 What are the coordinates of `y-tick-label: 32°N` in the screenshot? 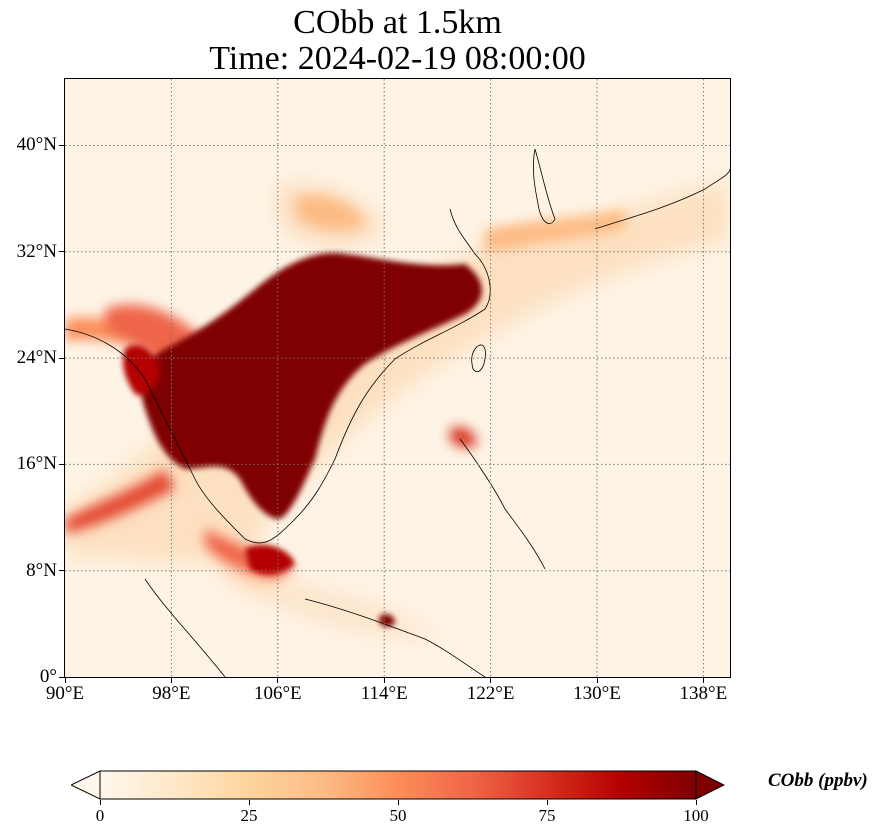 It's located at (36, 251).